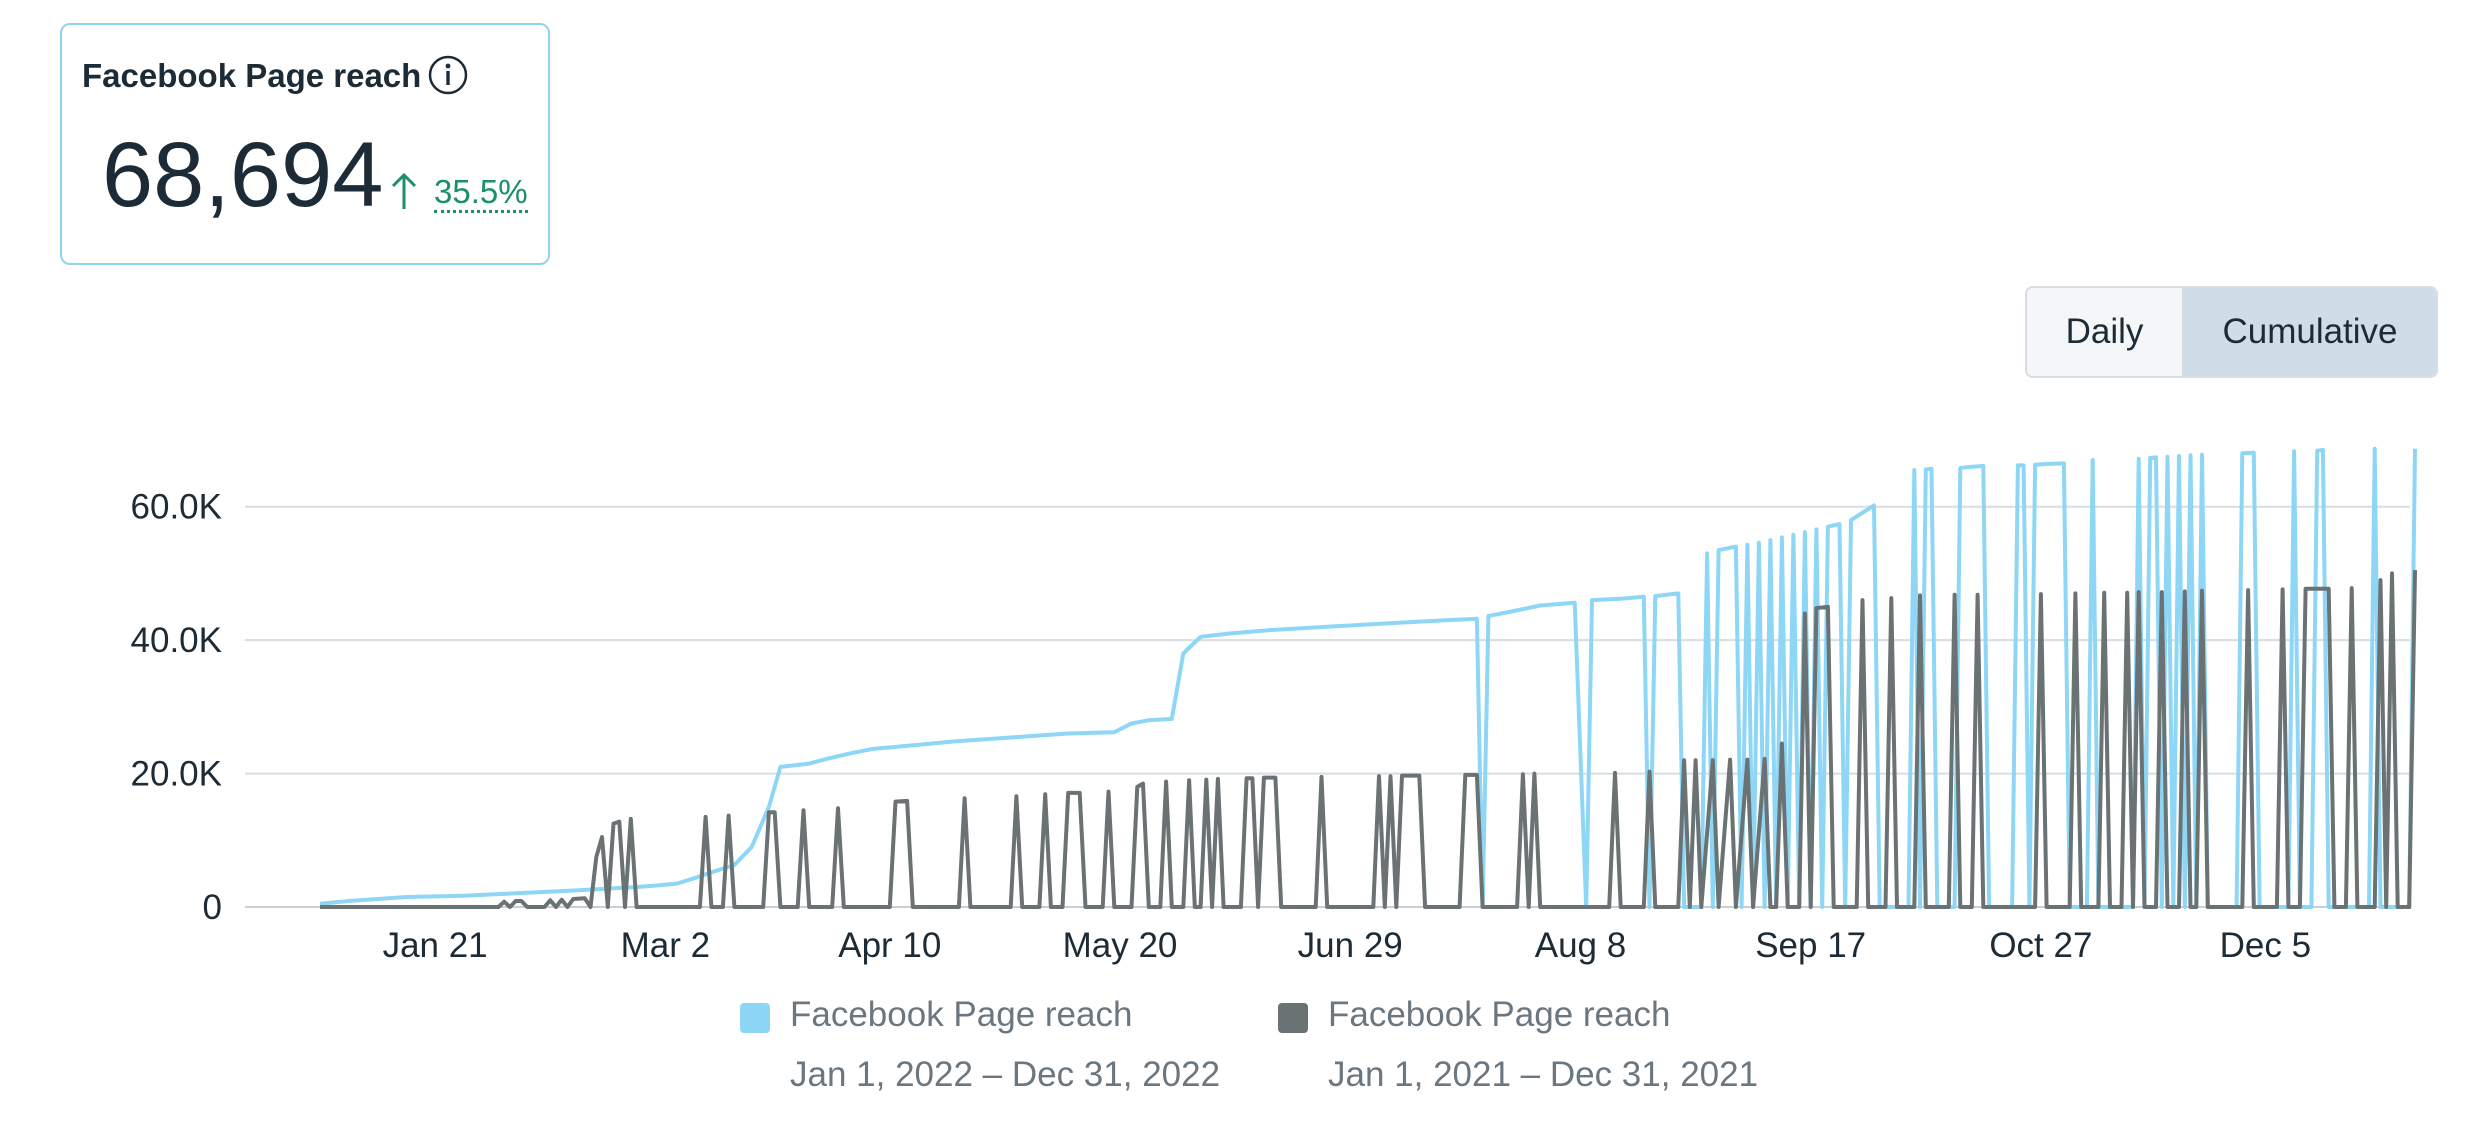 The image size is (2485, 1147). I want to click on legend-swatch-2022, so click(755, 1018).